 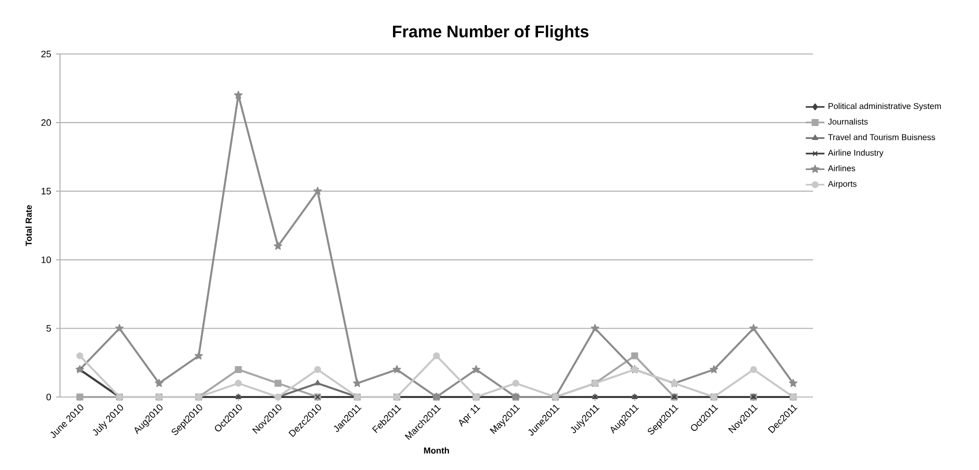 I want to click on legend-label: Journalists, so click(x=848, y=121).